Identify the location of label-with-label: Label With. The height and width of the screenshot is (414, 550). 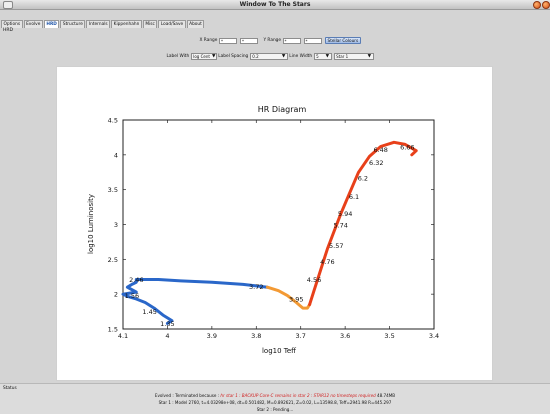
(178, 56).